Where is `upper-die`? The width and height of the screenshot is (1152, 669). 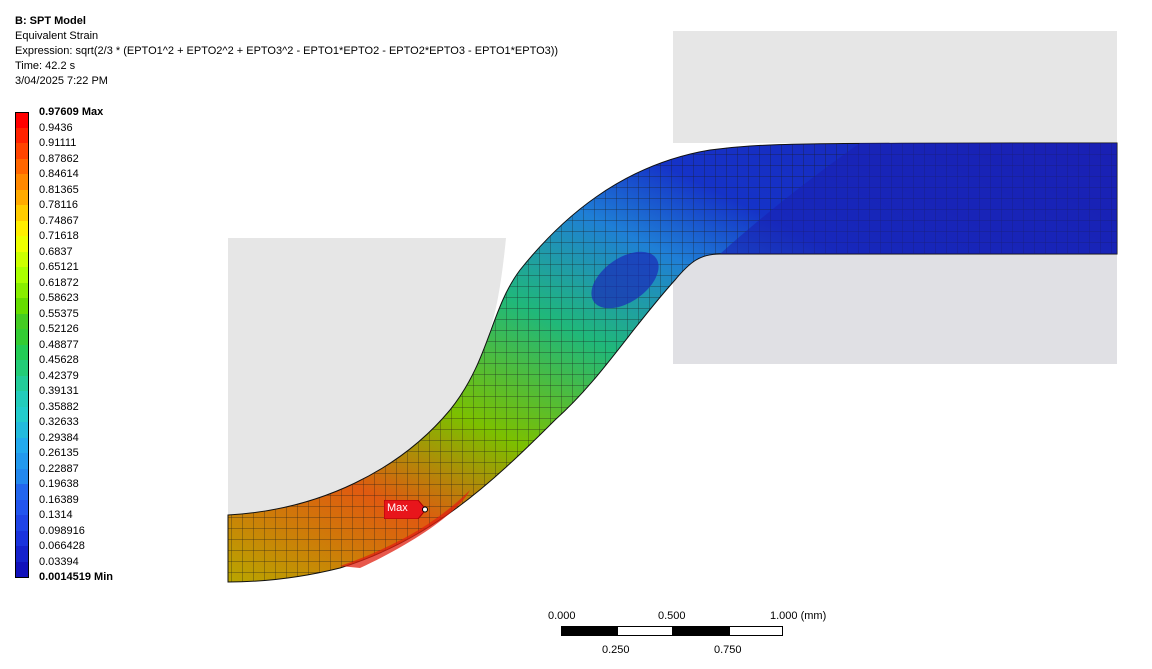 upper-die is located at coordinates (895, 87).